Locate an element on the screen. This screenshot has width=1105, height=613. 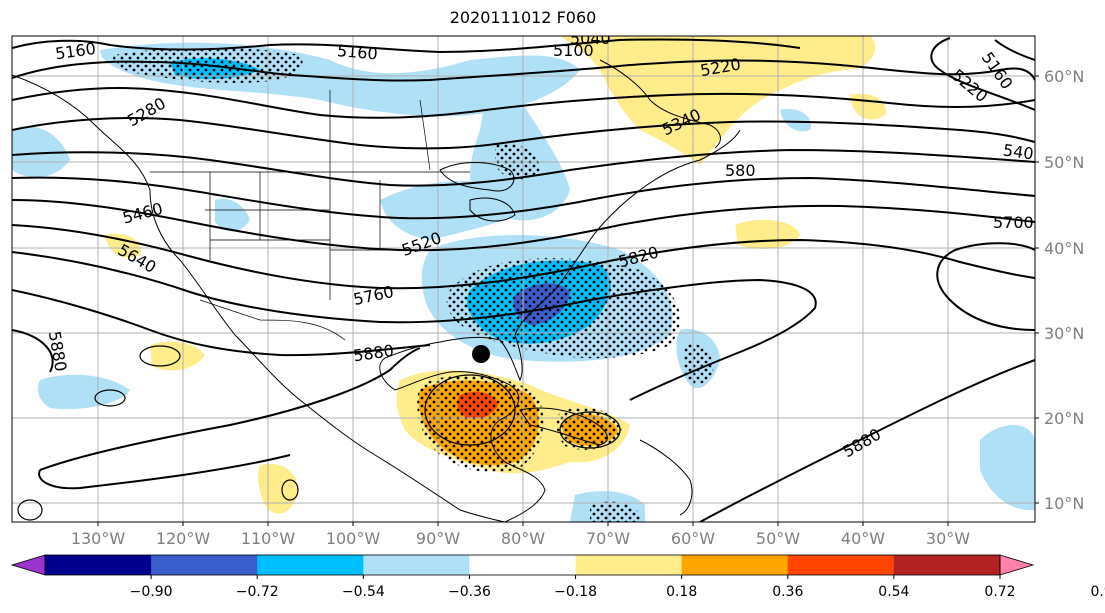
lon-label: 50°W is located at coordinates (778, 538).